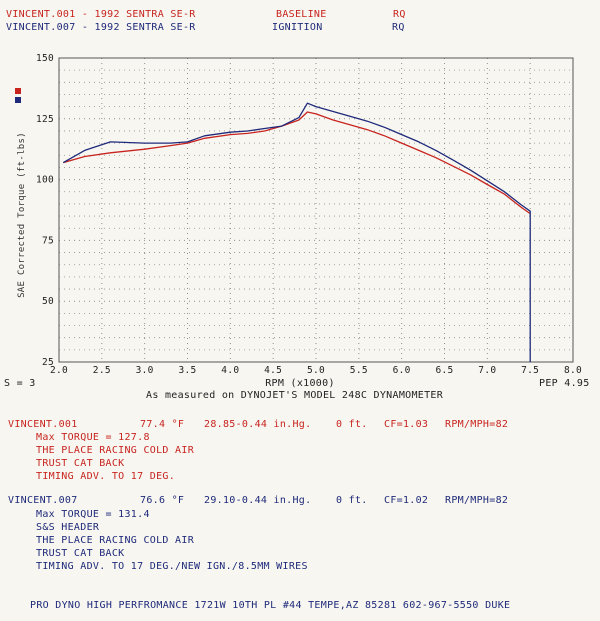 This screenshot has width=600, height=621. Describe the element at coordinates (406, 424) in the screenshot. I see `run1-cf: CF=1.03` at that location.